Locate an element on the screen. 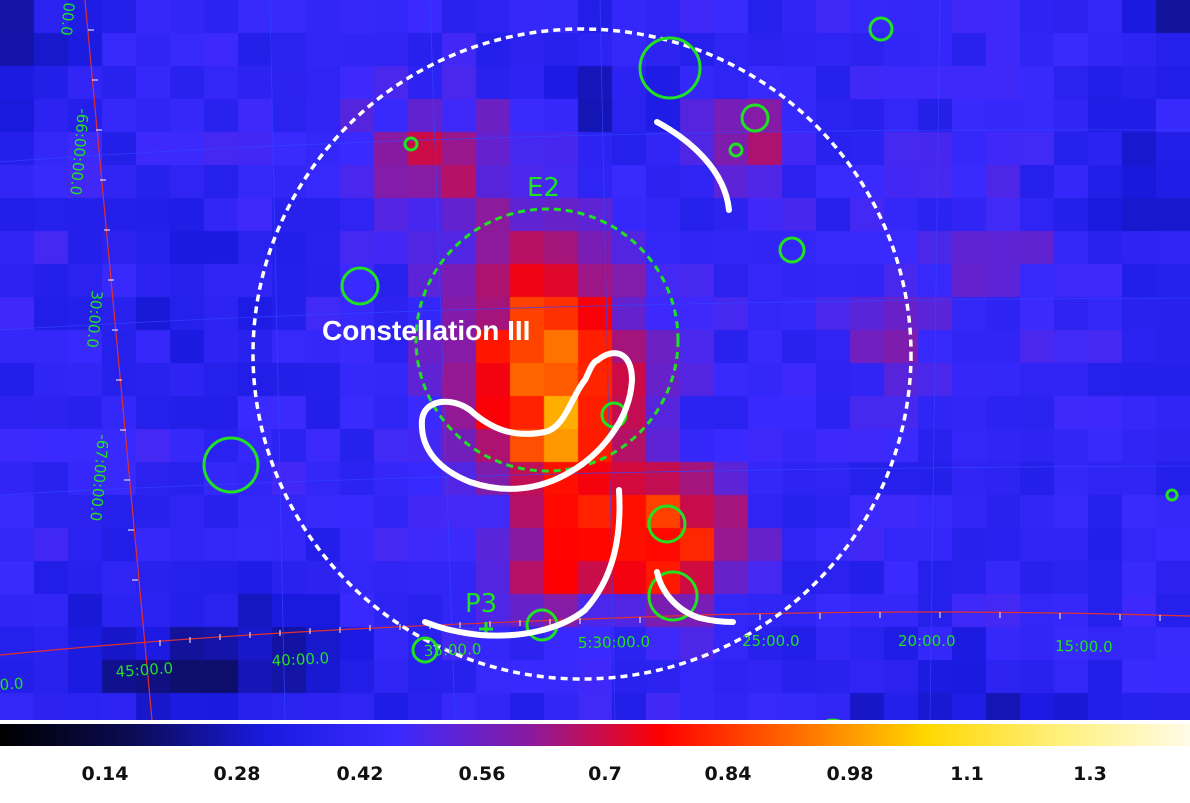 This screenshot has height=803, width=1190. colorbar-tick: 0.14 is located at coordinates (105, 774).